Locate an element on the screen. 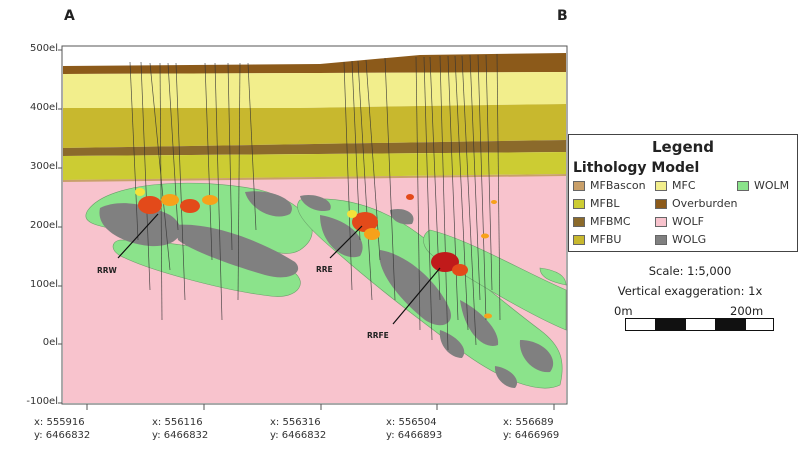  legend-item: MFBMC is located at coordinates (602, 222).